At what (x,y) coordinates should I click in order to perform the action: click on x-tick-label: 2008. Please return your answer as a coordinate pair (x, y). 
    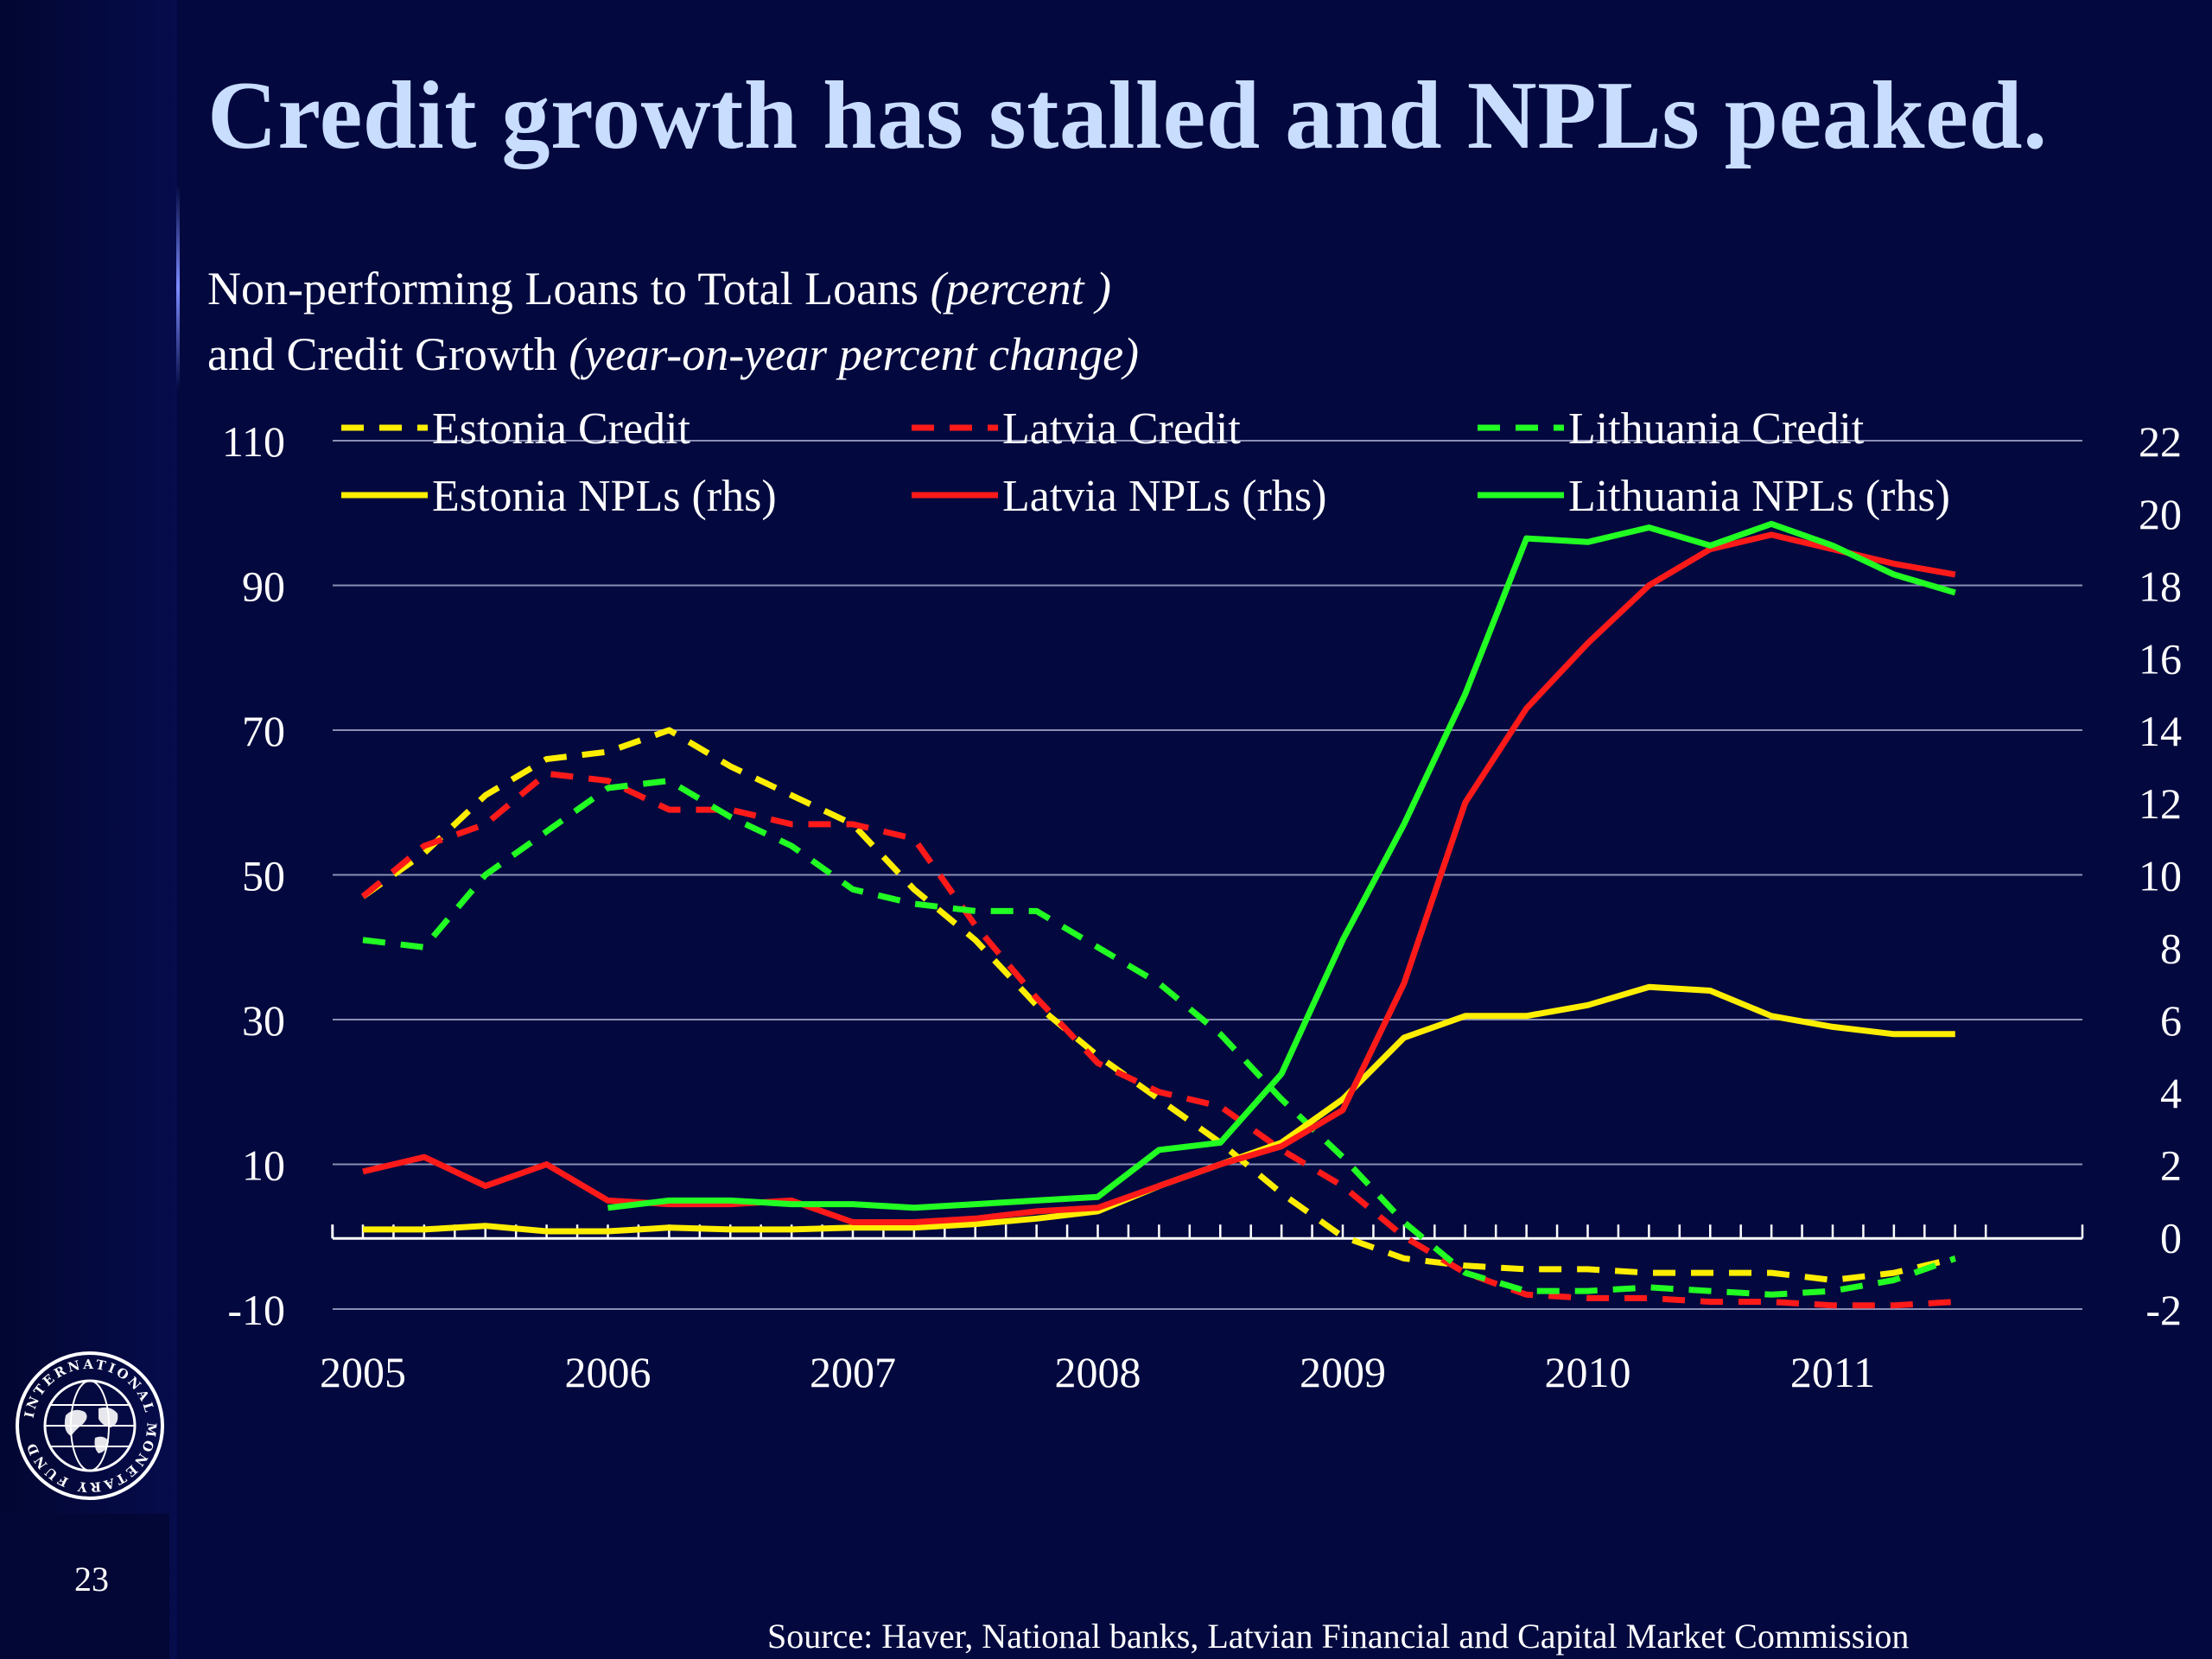
    Looking at the image, I should click on (1098, 1372).